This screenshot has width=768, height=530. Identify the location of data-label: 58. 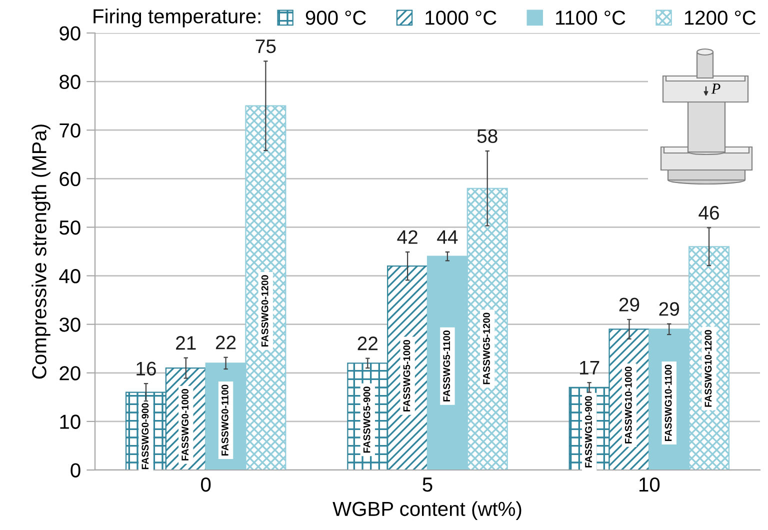
(487, 136).